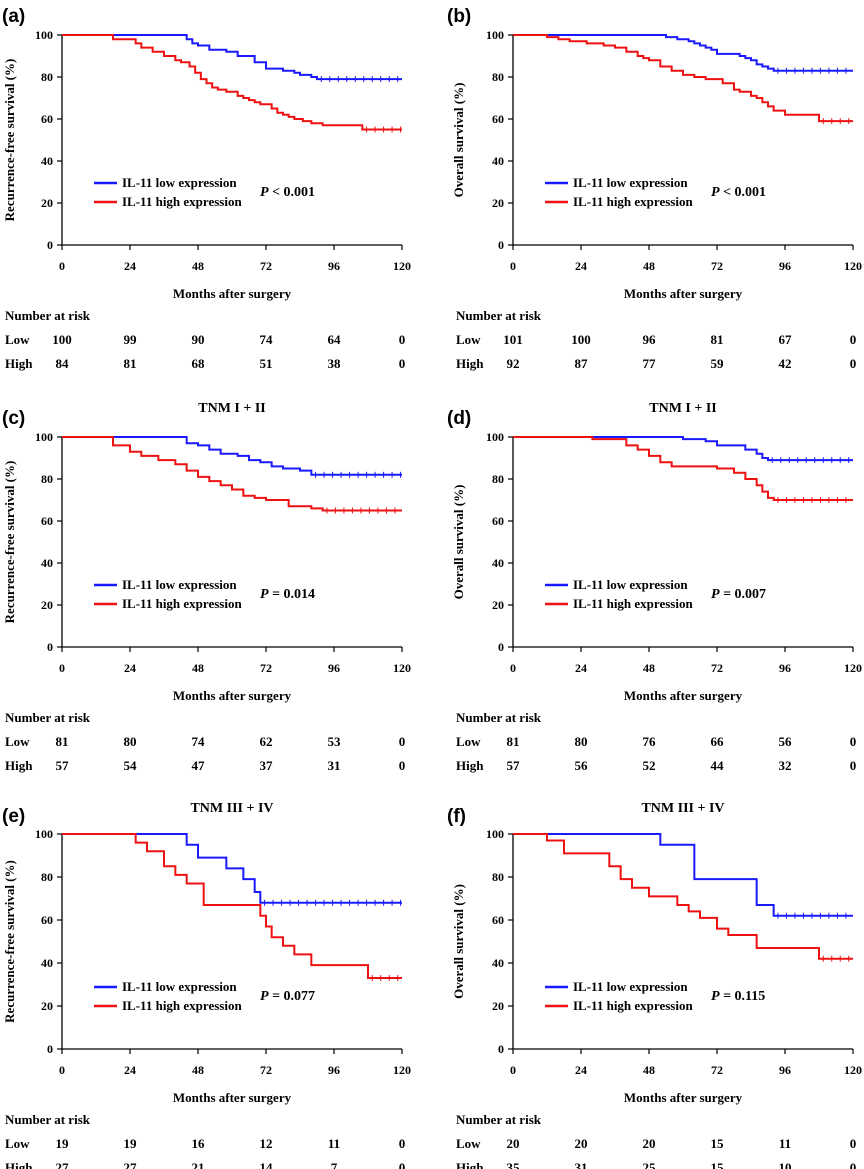 This screenshot has width=864, height=1169. What do you see at coordinates (232, 1097) in the screenshot?
I see `panel-e-x-label: Months after surgery` at bounding box center [232, 1097].